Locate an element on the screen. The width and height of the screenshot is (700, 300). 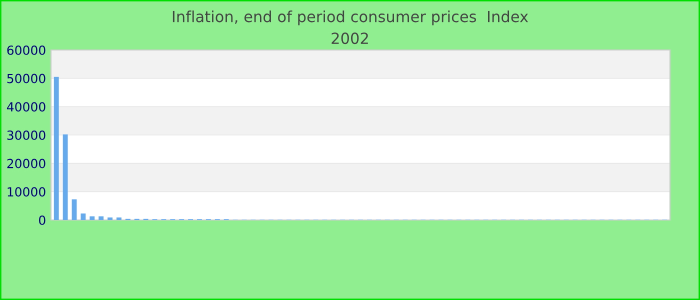
y-tick-label: 50000 is located at coordinates (26, 79).